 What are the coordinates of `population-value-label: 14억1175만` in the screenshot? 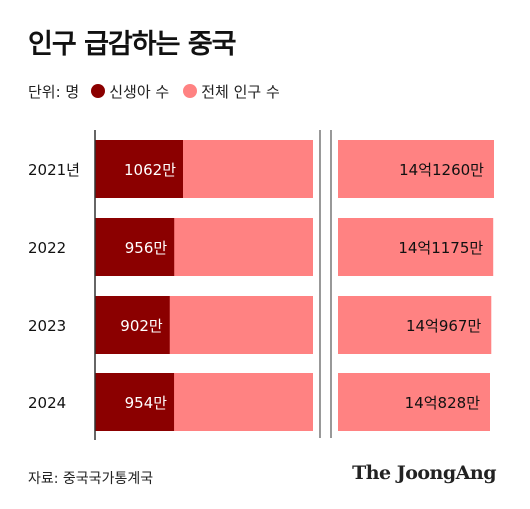 It's located at (440, 248).